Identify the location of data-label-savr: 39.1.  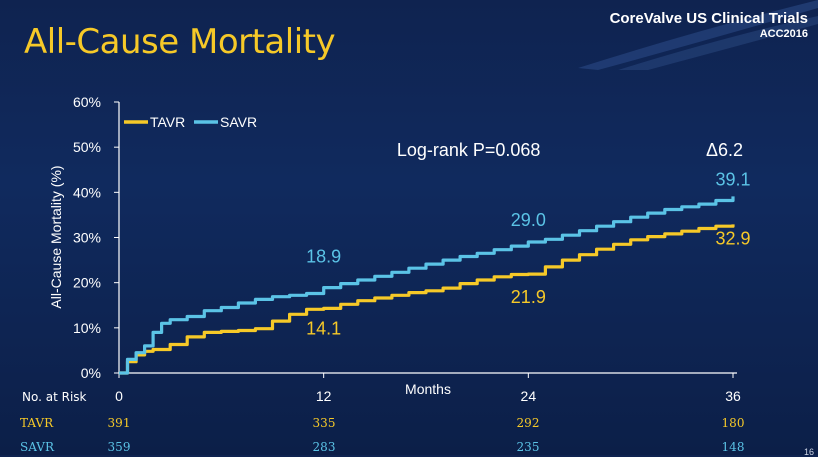
(732, 180).